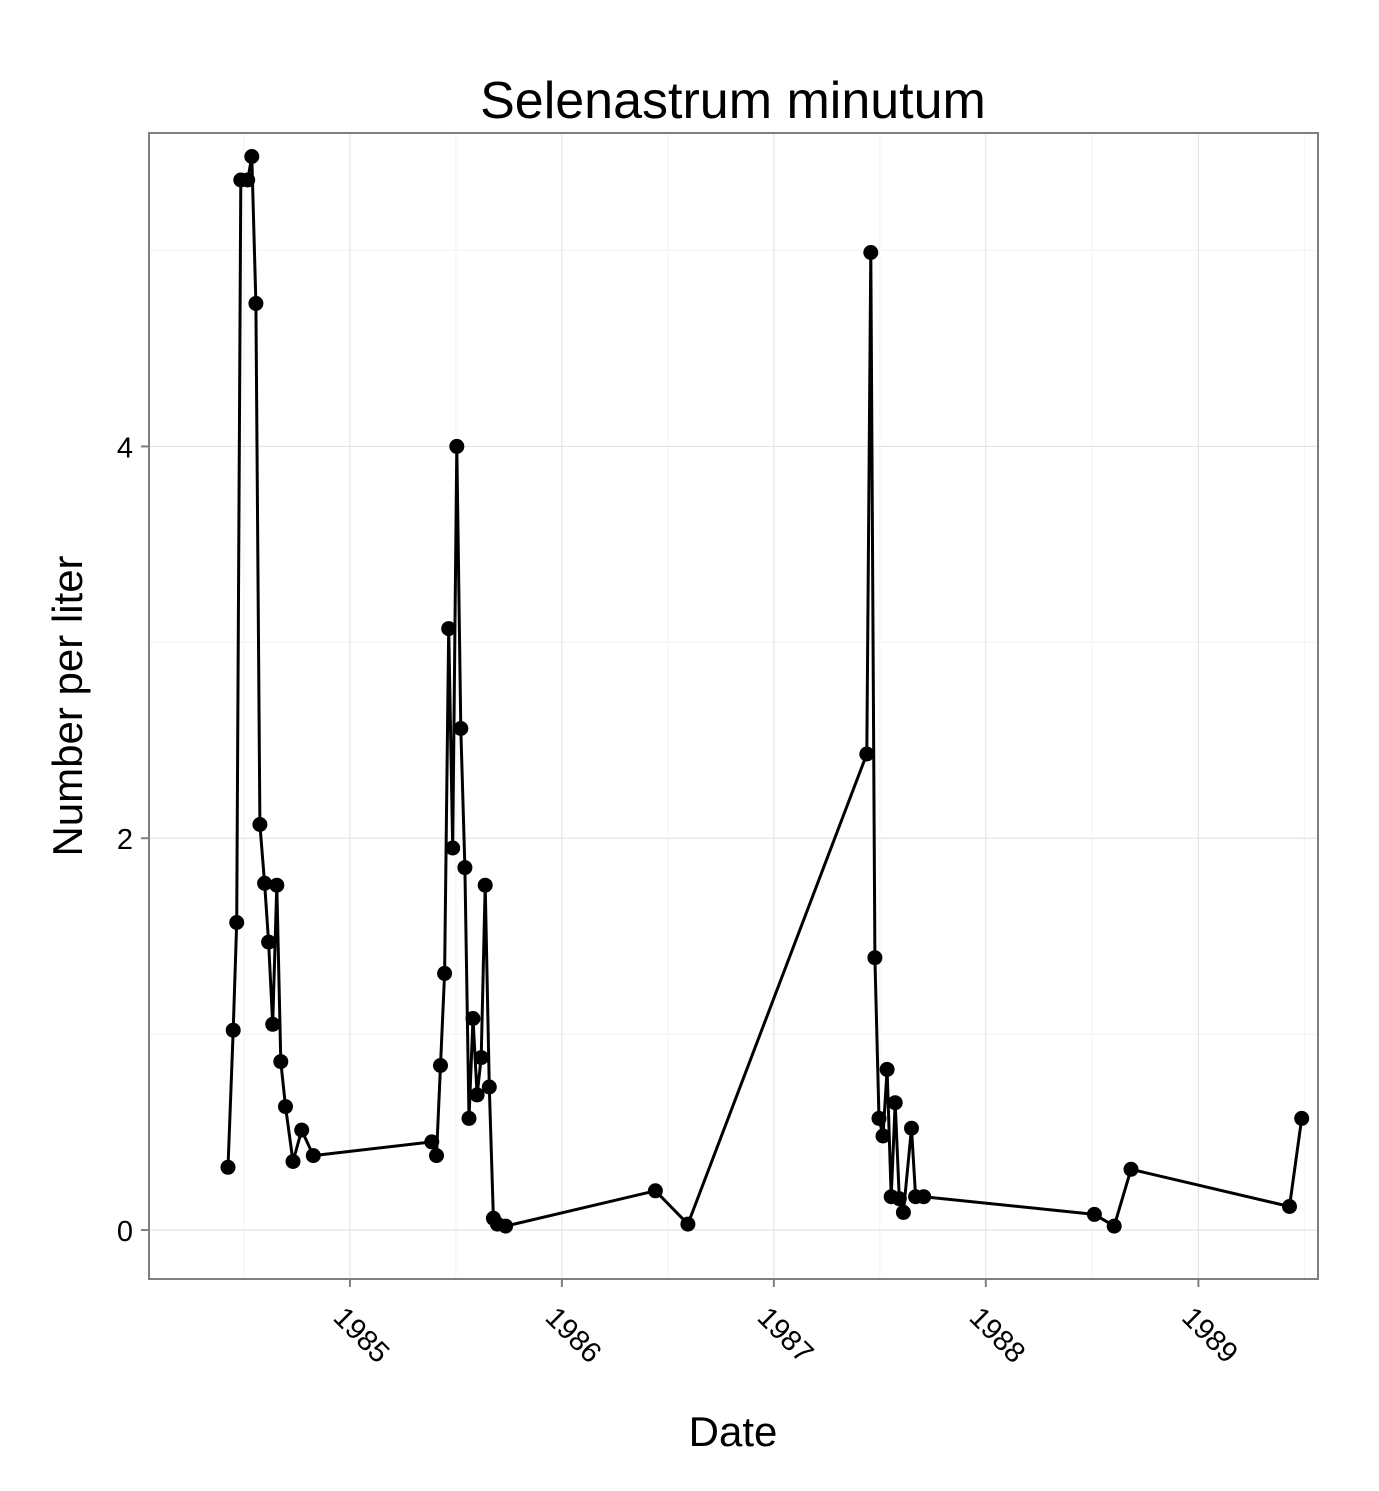 This screenshot has width=1379, height=1491. Describe the element at coordinates (125, 1232) in the screenshot. I see `y-tick-label: 0` at that location.